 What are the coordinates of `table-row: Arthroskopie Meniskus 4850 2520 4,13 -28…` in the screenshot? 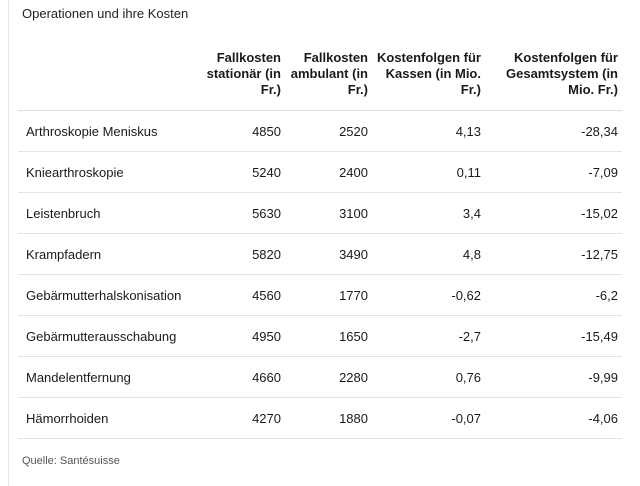 It's located at (320, 131).